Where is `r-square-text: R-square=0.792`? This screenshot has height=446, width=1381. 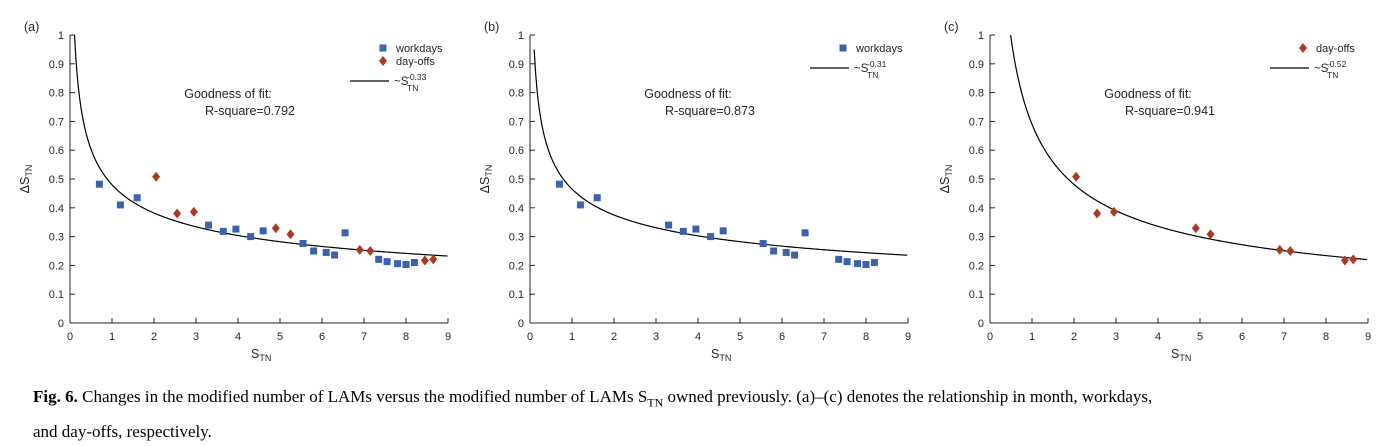
r-square-text: R-square=0.792 is located at coordinates (250, 111).